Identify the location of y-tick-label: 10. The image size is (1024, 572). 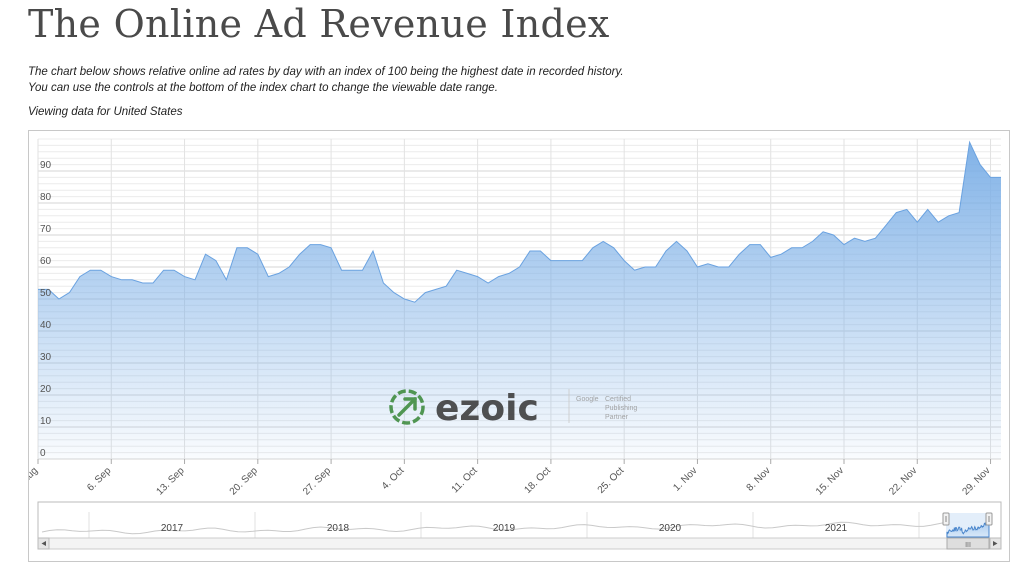
(46, 421).